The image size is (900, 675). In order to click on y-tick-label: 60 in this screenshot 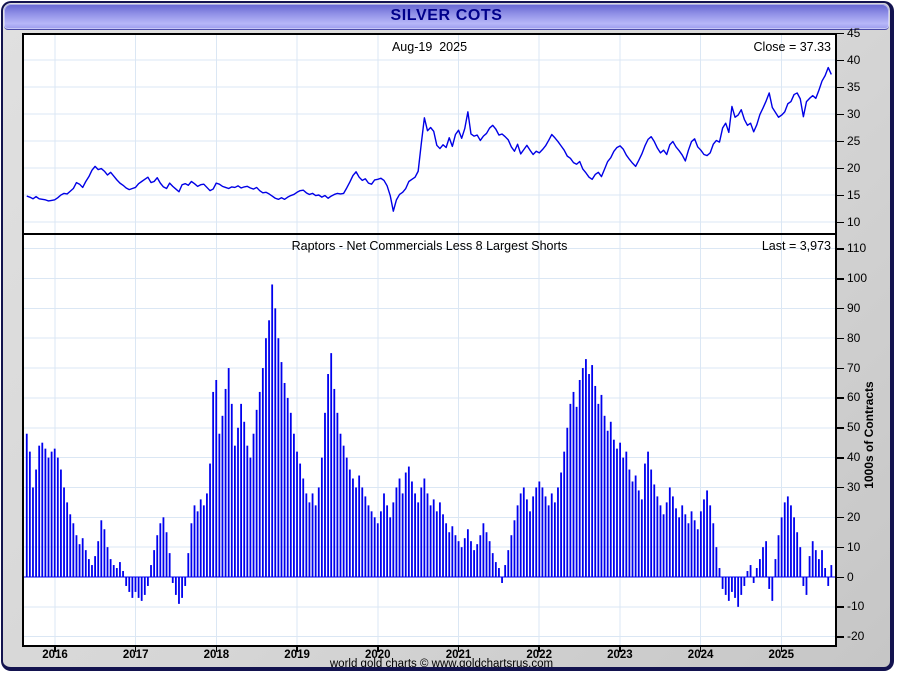, I will do `click(854, 397)`.